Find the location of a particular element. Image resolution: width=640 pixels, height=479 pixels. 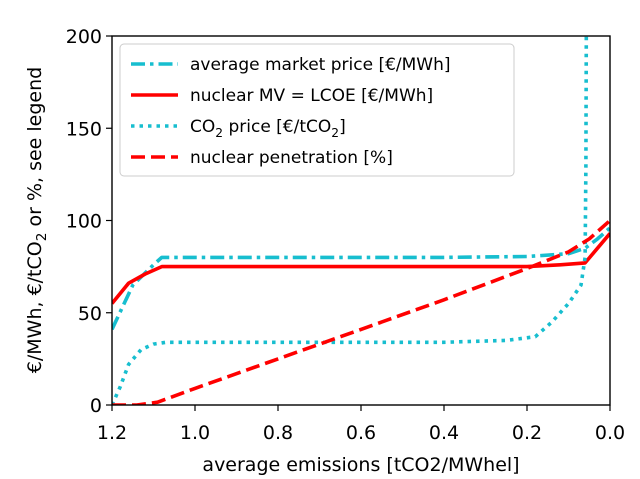

y-tick-label: 200 is located at coordinates (84, 37).